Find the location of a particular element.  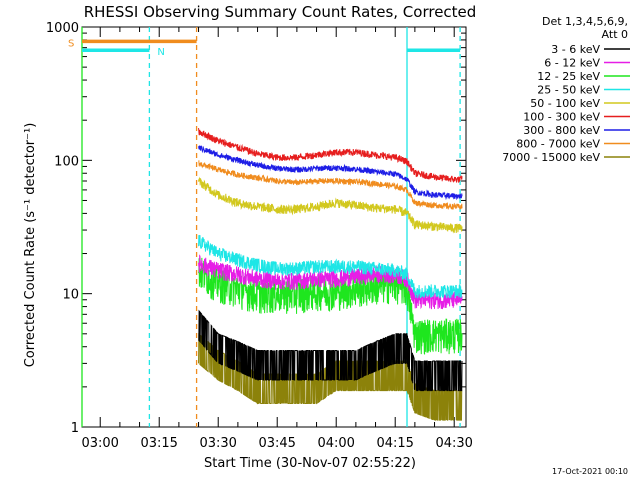

x-tick-label: 03:00 is located at coordinates (99, 443).